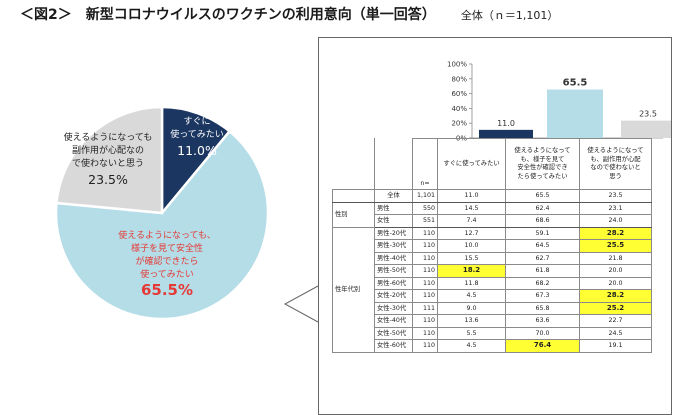 Image resolution: width=700 pixels, height=415 pixels. I want to click on pie-value-label: 23.5%, so click(108, 179).